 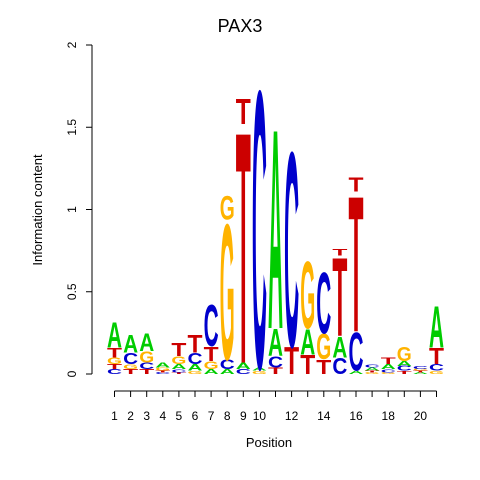 What do you see at coordinates (227, 416) in the screenshot?
I see `x-tick-label: 8` at bounding box center [227, 416].